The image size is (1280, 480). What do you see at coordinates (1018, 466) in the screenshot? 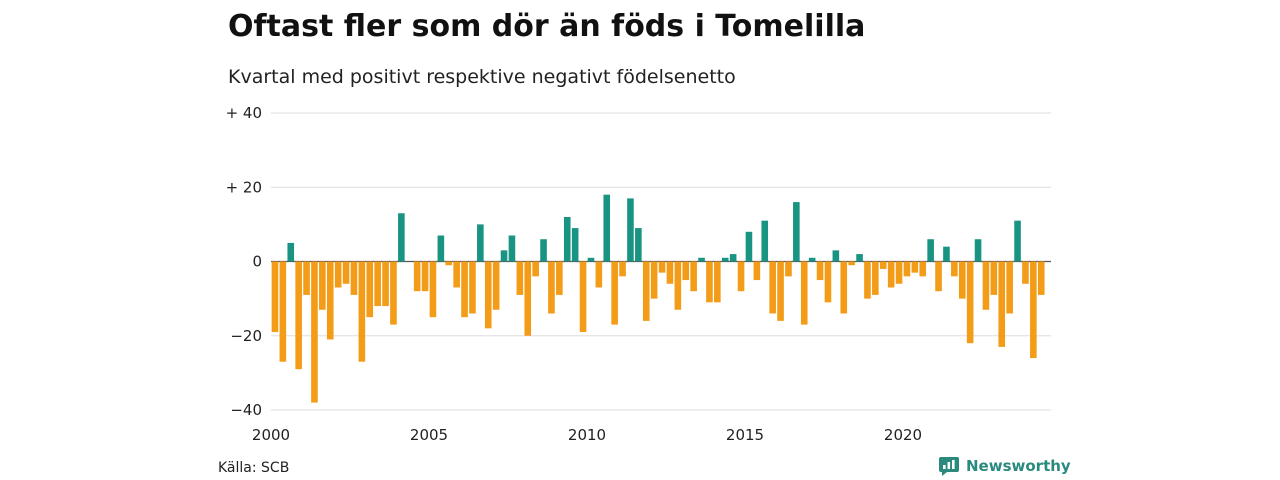
I see `brand-name: Newsworthy` at bounding box center [1018, 466].